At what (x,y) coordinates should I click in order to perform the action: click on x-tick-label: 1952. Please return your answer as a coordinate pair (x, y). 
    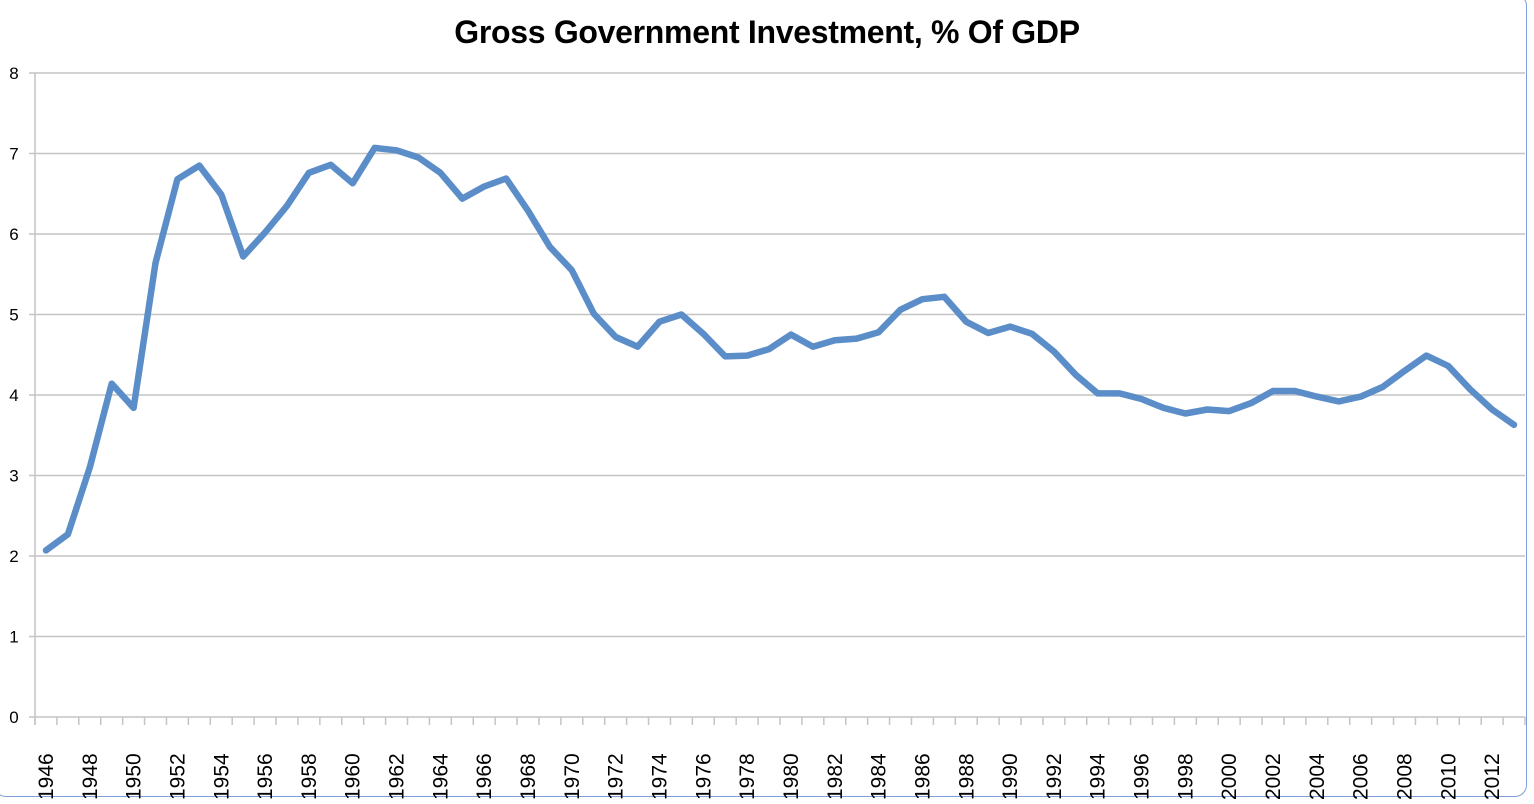
    Looking at the image, I should click on (177, 776).